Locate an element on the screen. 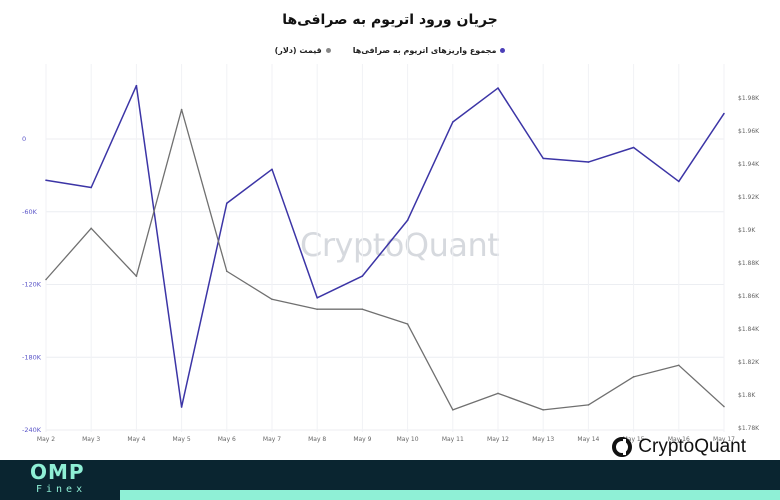 The height and width of the screenshot is (500, 780). legend-label-flow: مجموع واریزهای اتریوم به صرافی‌ها is located at coordinates (424, 50).